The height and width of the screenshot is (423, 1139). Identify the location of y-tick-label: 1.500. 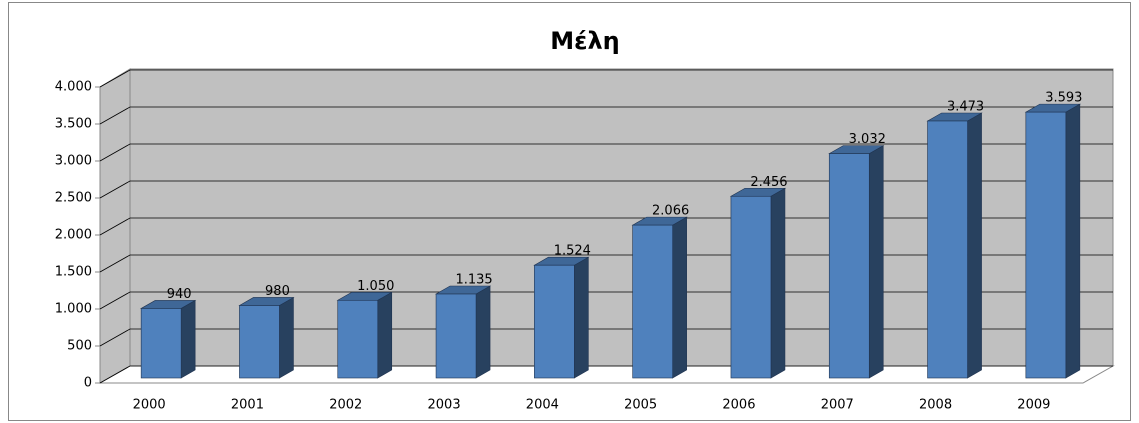
(73, 272).